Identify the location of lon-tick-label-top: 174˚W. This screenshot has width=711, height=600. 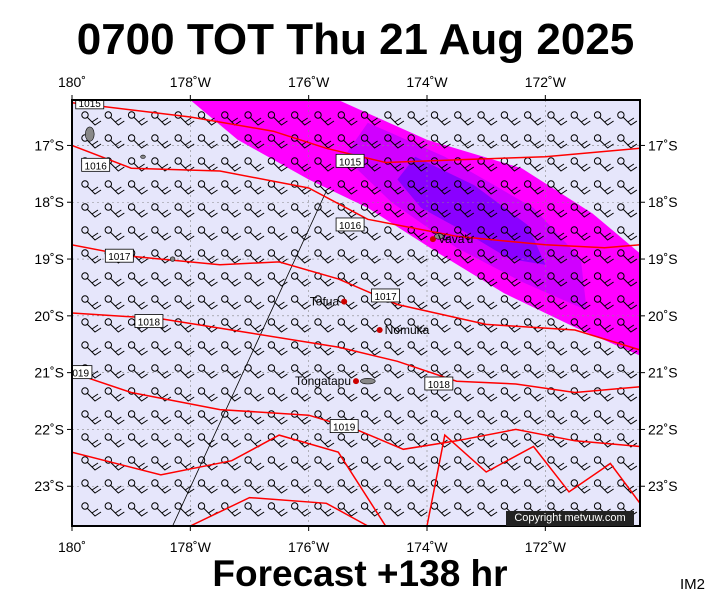
(427, 82).